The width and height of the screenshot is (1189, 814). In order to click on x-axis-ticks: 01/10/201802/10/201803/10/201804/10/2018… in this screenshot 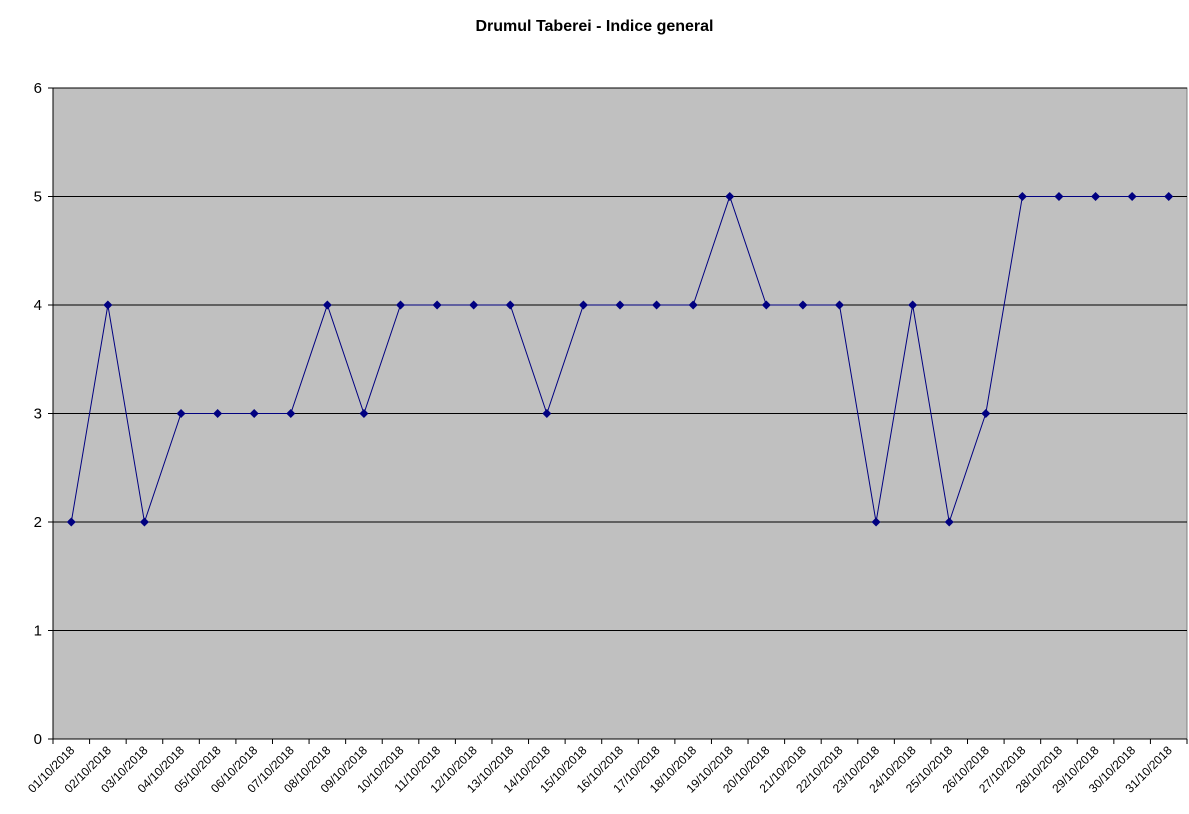, I will do `click(606, 767)`.